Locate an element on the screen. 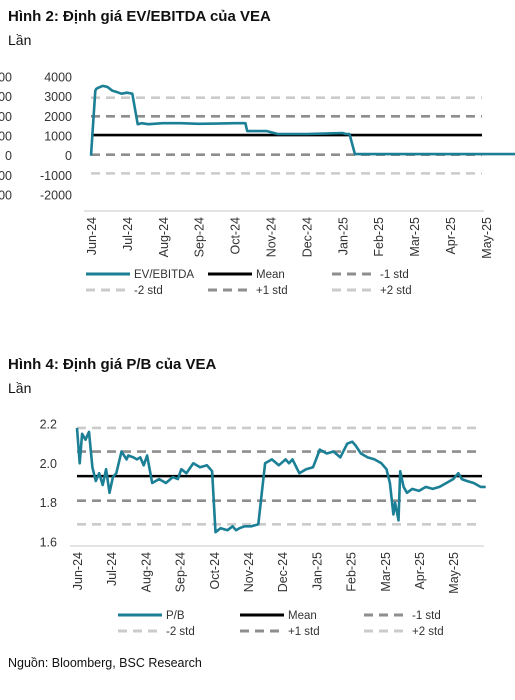 The width and height of the screenshot is (515, 700). y-tick-label: 2000 is located at coordinates (58, 117).